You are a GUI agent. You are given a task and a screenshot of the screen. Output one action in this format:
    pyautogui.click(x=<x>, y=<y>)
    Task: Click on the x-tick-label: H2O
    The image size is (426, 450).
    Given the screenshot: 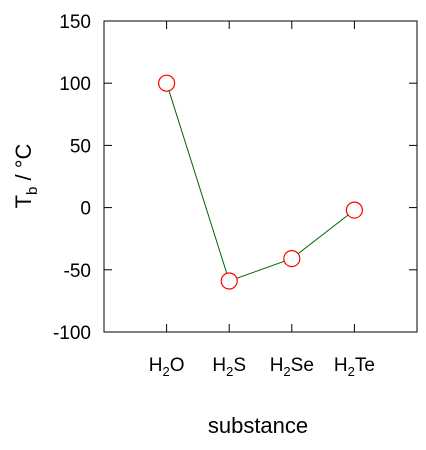 What is the action you would take?
    pyautogui.click(x=167, y=367)
    